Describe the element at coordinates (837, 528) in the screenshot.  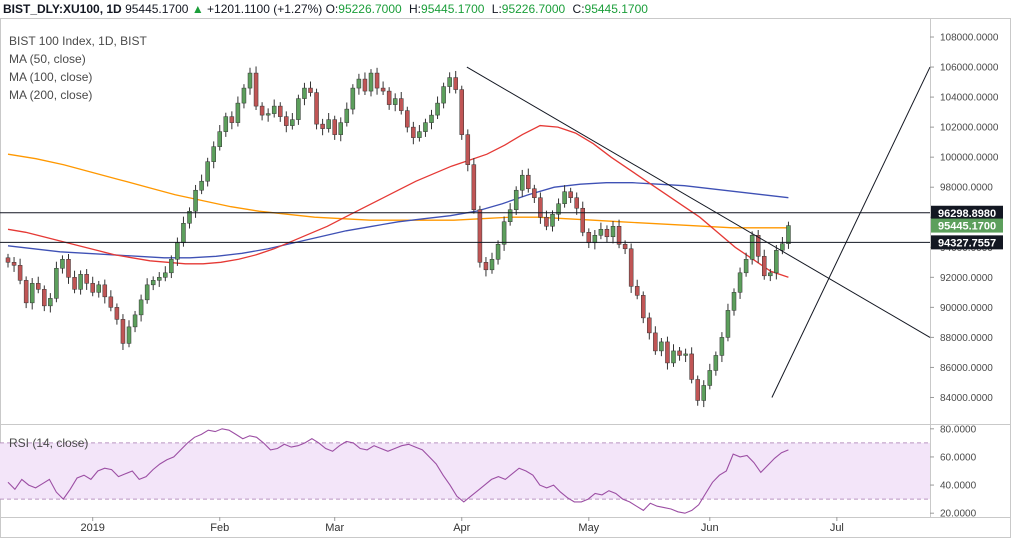
I see `time-tick-label: Jul` at that location.